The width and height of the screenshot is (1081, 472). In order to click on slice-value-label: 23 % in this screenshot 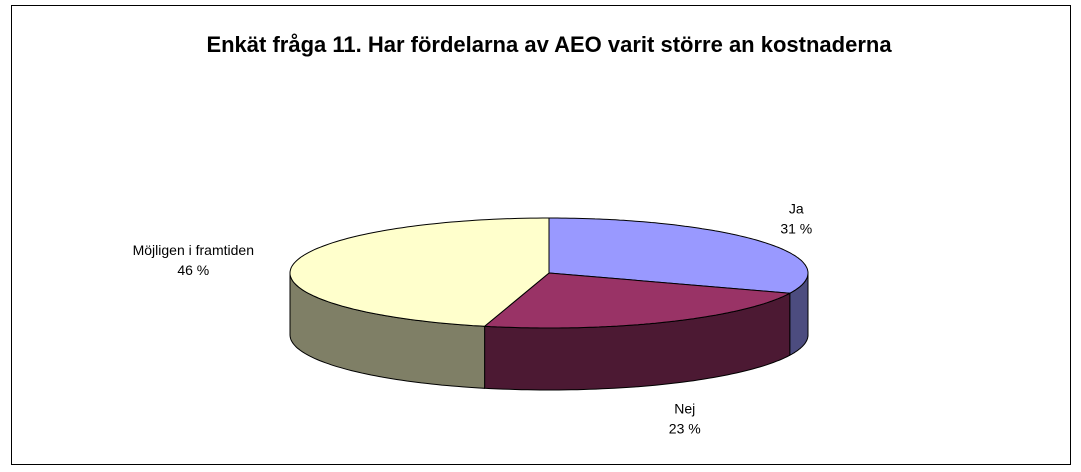, I will do `click(685, 428)`.